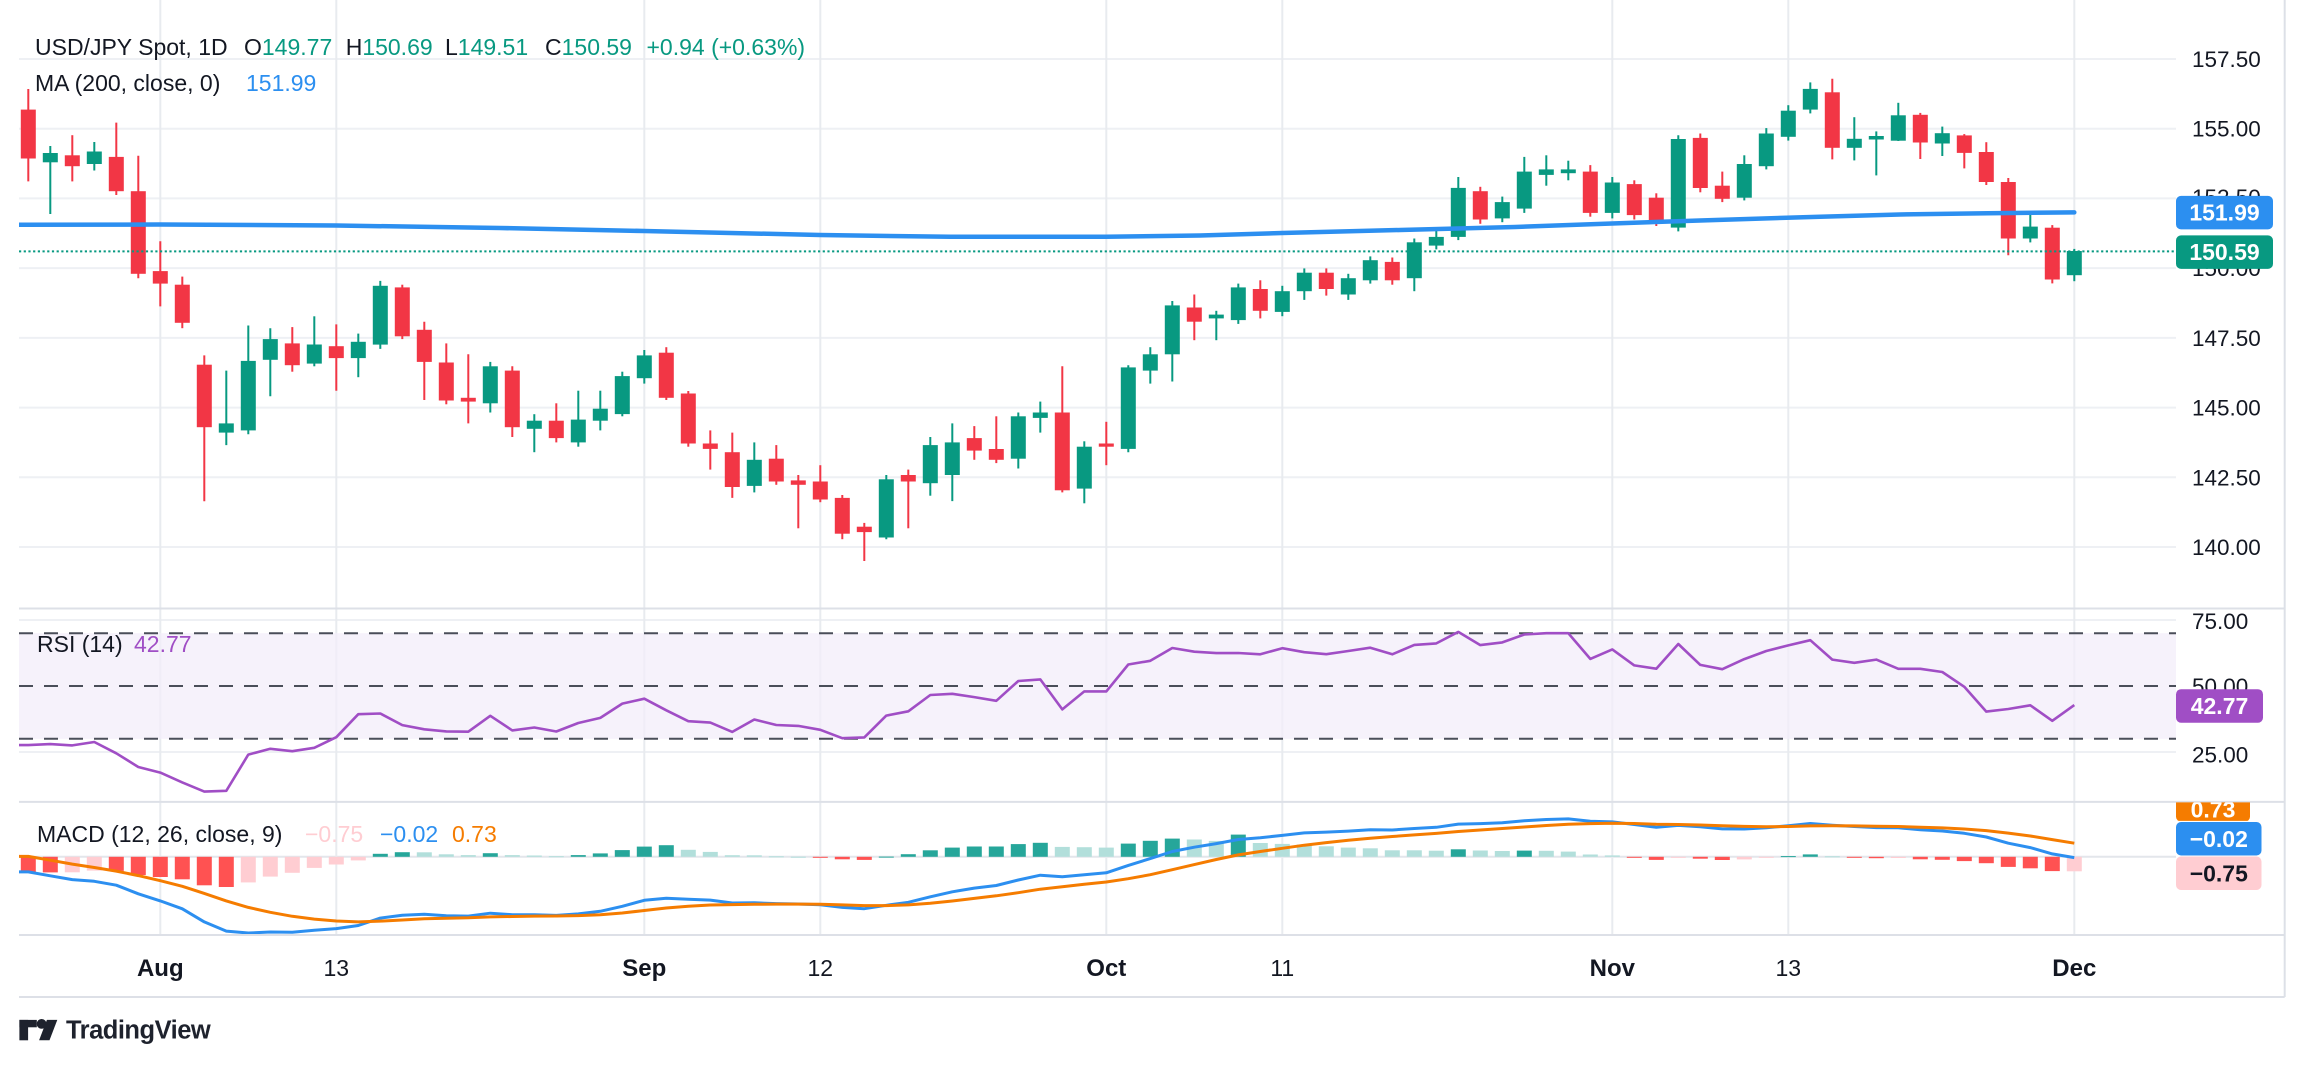  I want to click on svg-text: L149.51, so click(486, 47).